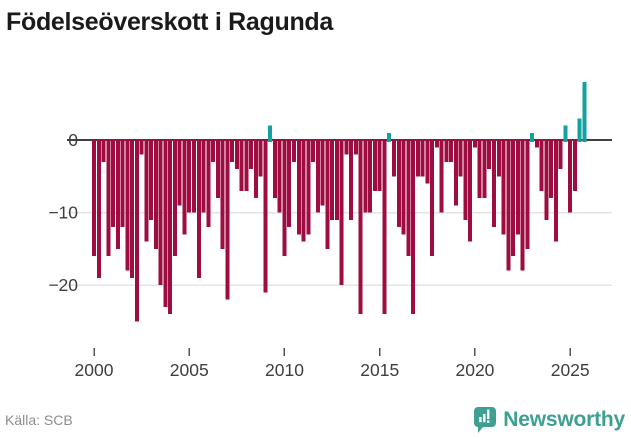  I want to click on x-axis-label: 2015, so click(379, 370).